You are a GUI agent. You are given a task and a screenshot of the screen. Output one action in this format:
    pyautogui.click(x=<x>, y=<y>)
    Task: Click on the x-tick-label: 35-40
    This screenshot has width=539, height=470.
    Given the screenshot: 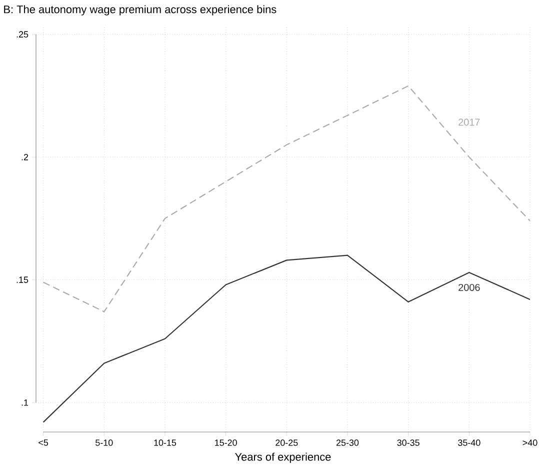 What is the action you would take?
    pyautogui.click(x=469, y=443)
    